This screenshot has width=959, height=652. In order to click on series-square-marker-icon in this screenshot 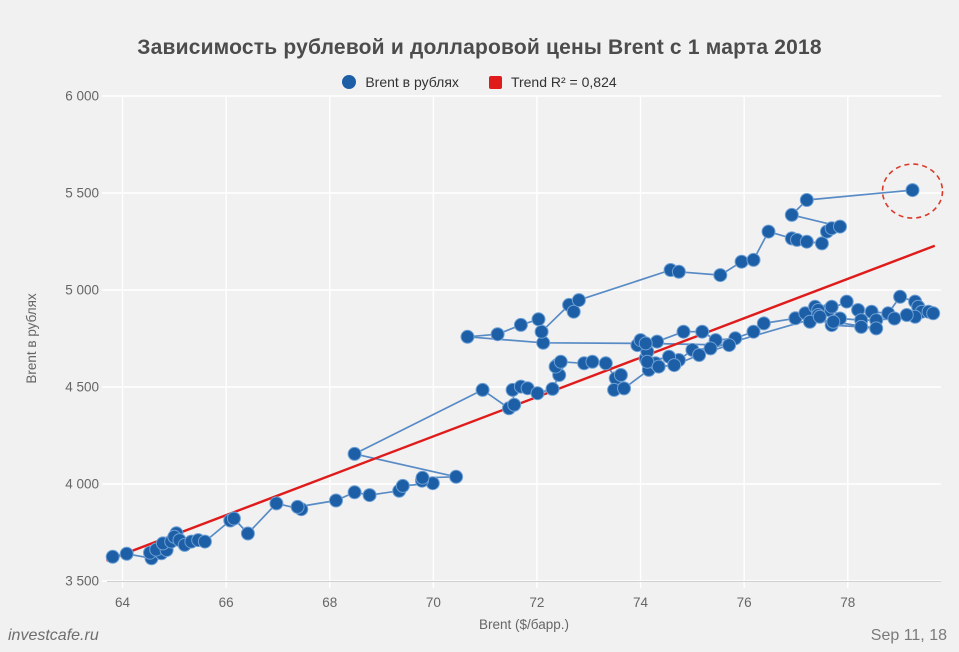, I will do `click(495, 82)`.